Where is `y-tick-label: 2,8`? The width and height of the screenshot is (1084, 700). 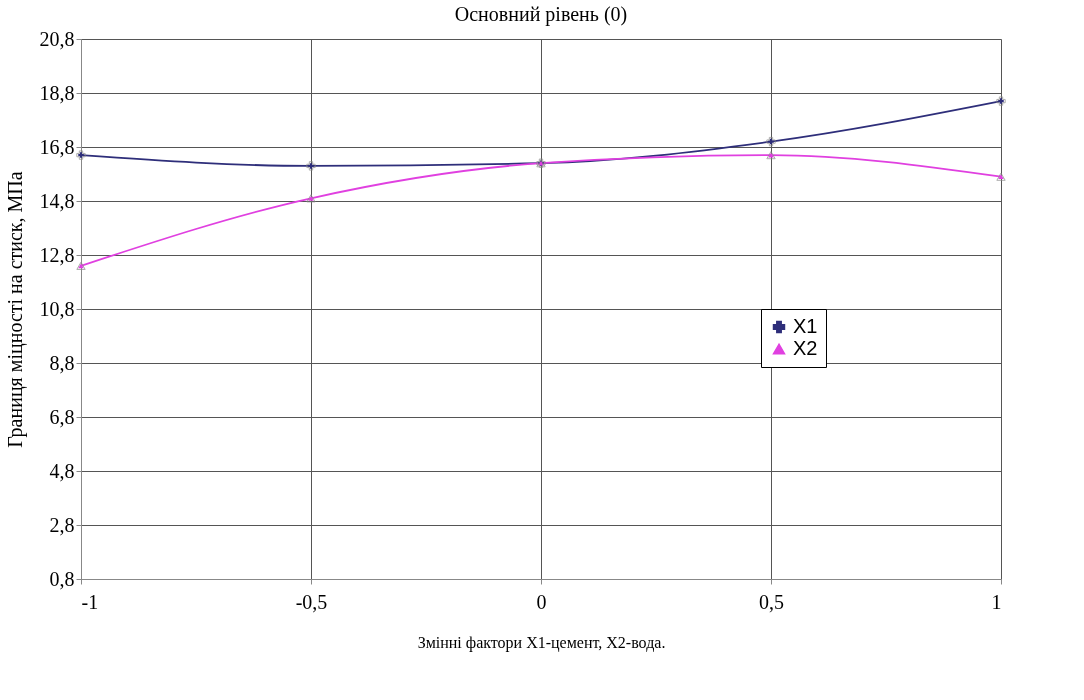 y-tick-label: 2,8 is located at coordinates (62, 524).